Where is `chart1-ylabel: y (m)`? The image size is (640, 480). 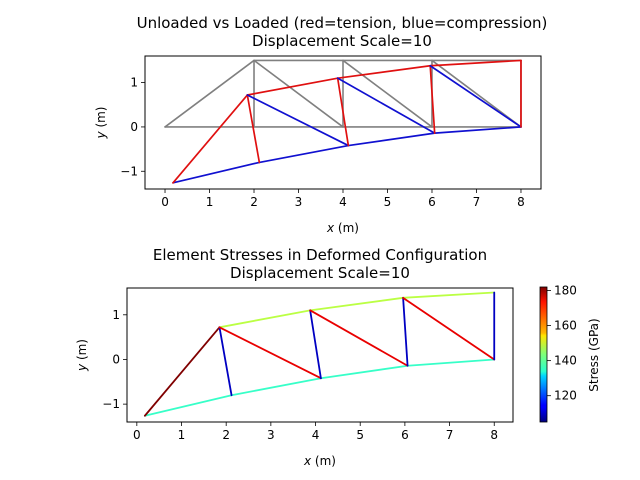 chart1-ylabel: y (m) is located at coordinates (101, 123).